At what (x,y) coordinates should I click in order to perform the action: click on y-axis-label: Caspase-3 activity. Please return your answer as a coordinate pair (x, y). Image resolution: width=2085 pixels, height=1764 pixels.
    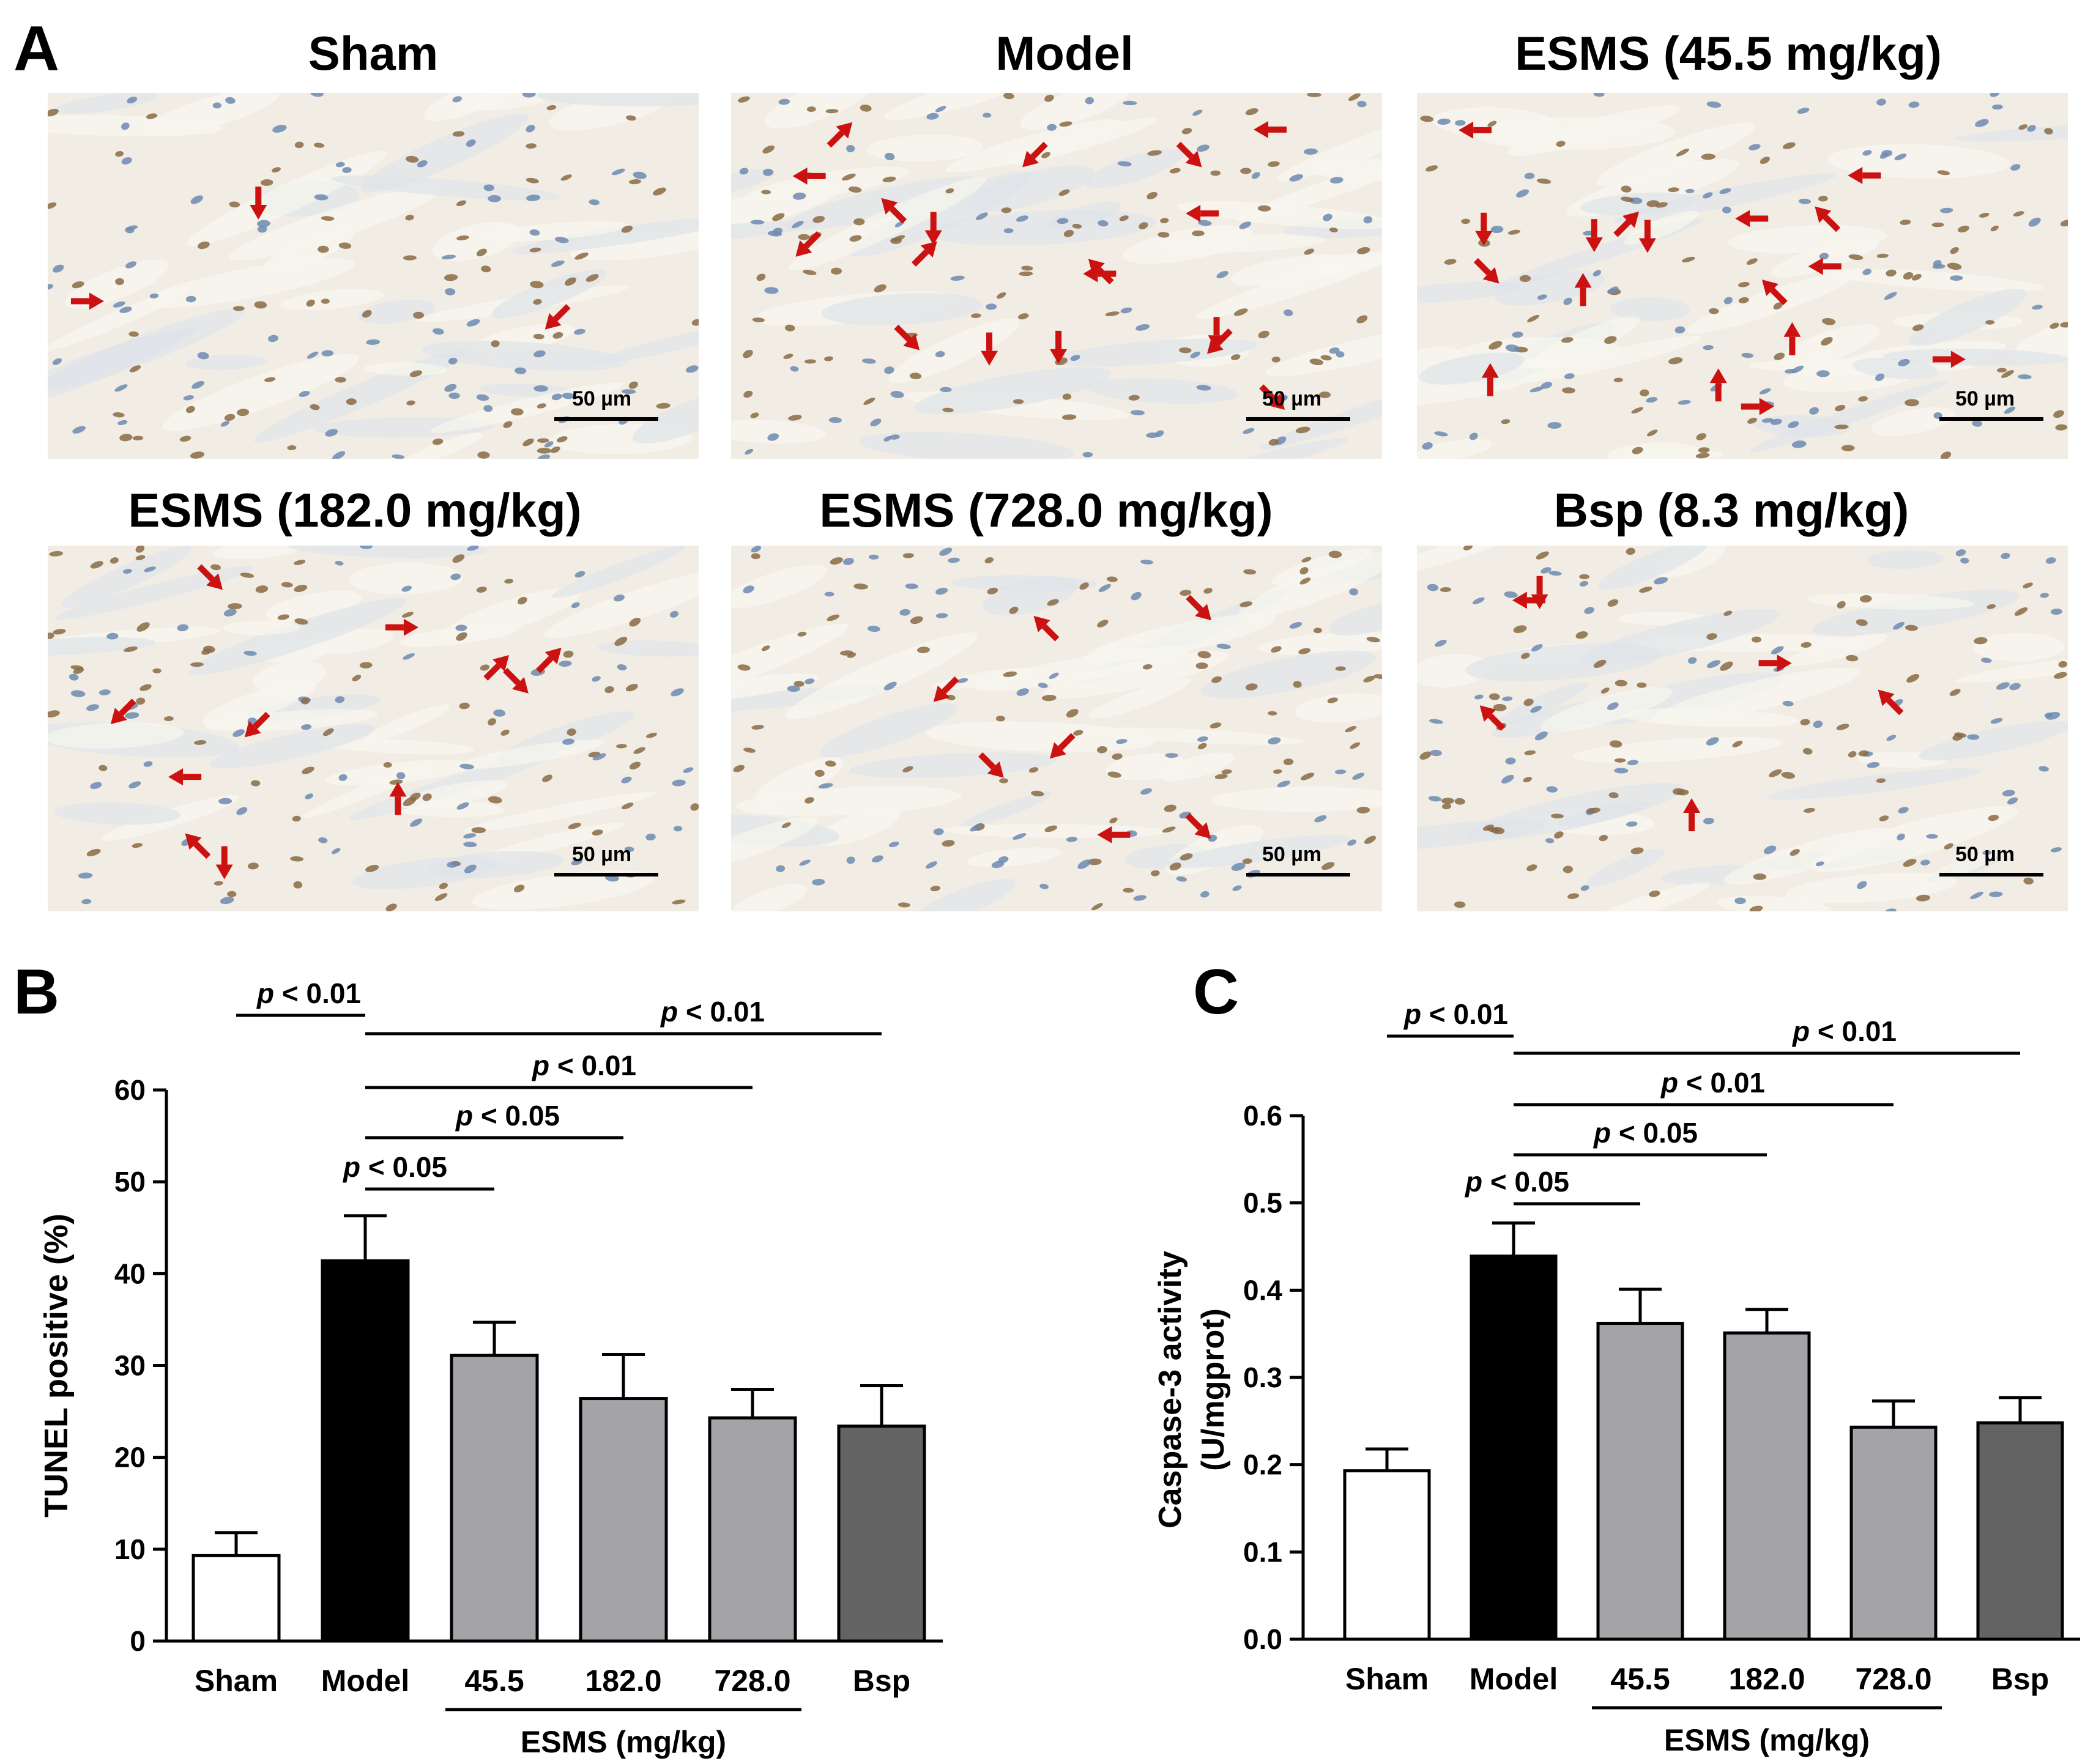
    Looking at the image, I should click on (1170, 1390).